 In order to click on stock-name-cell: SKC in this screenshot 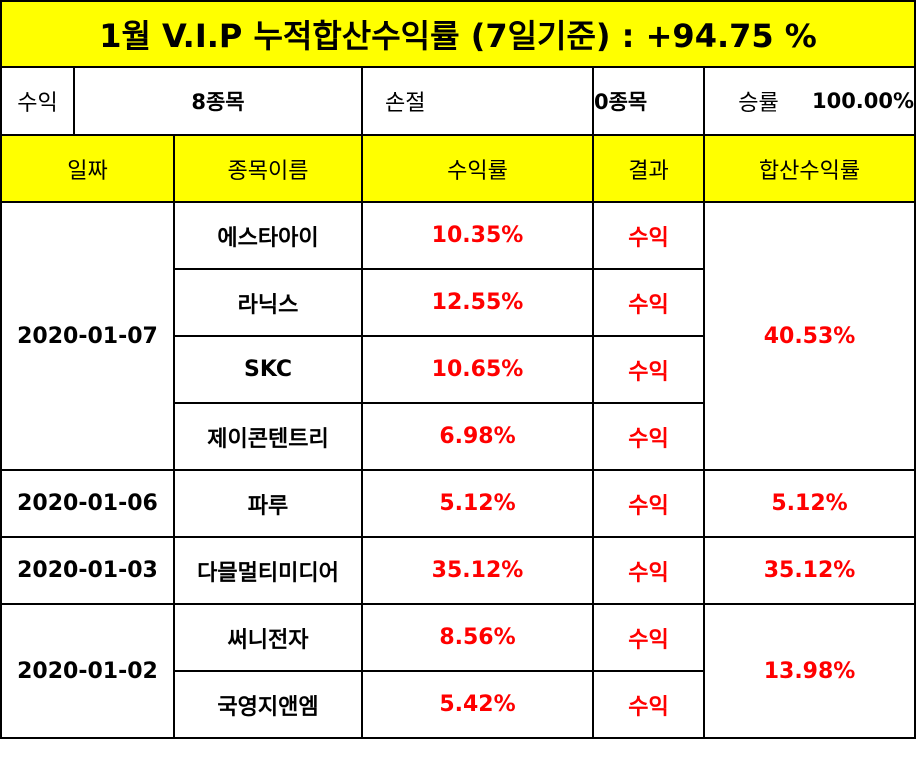, I will do `click(268, 369)`.